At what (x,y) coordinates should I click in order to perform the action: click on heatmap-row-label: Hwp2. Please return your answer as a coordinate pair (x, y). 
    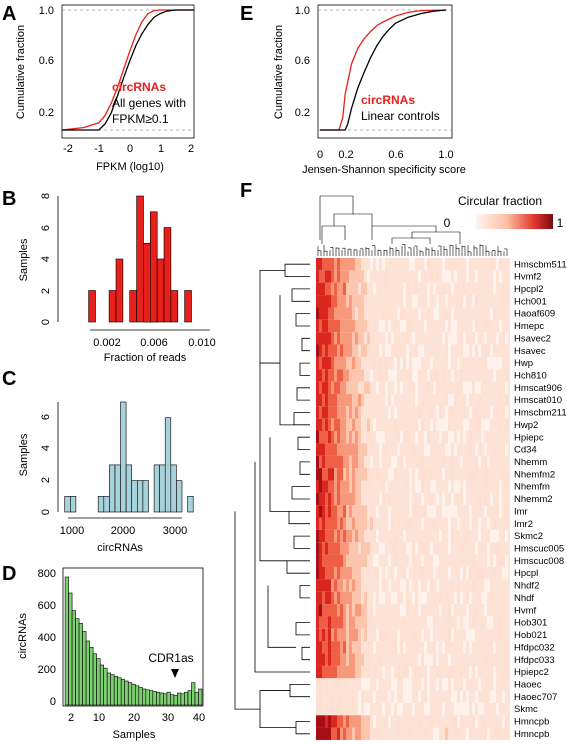
    Looking at the image, I should click on (526, 425).